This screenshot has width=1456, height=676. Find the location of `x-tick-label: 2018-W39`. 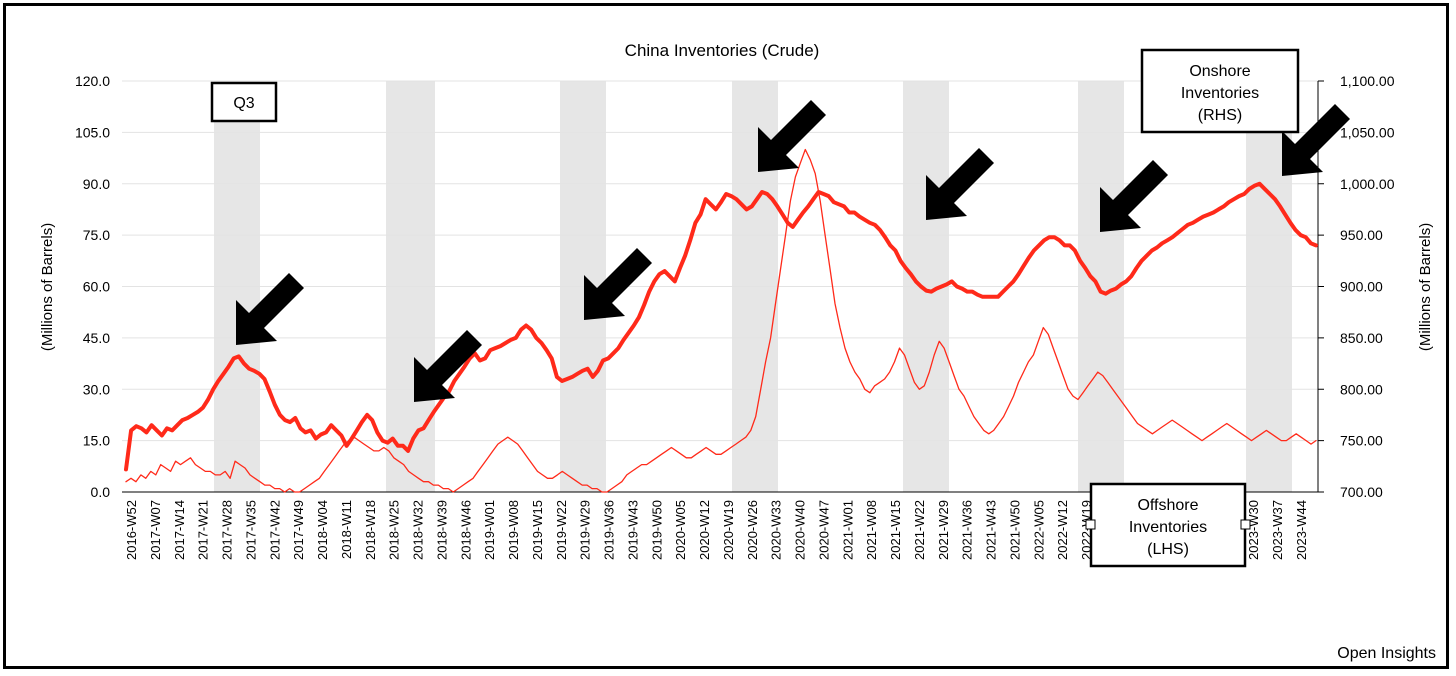

x-tick-label: 2018-W39 is located at coordinates (441, 530).